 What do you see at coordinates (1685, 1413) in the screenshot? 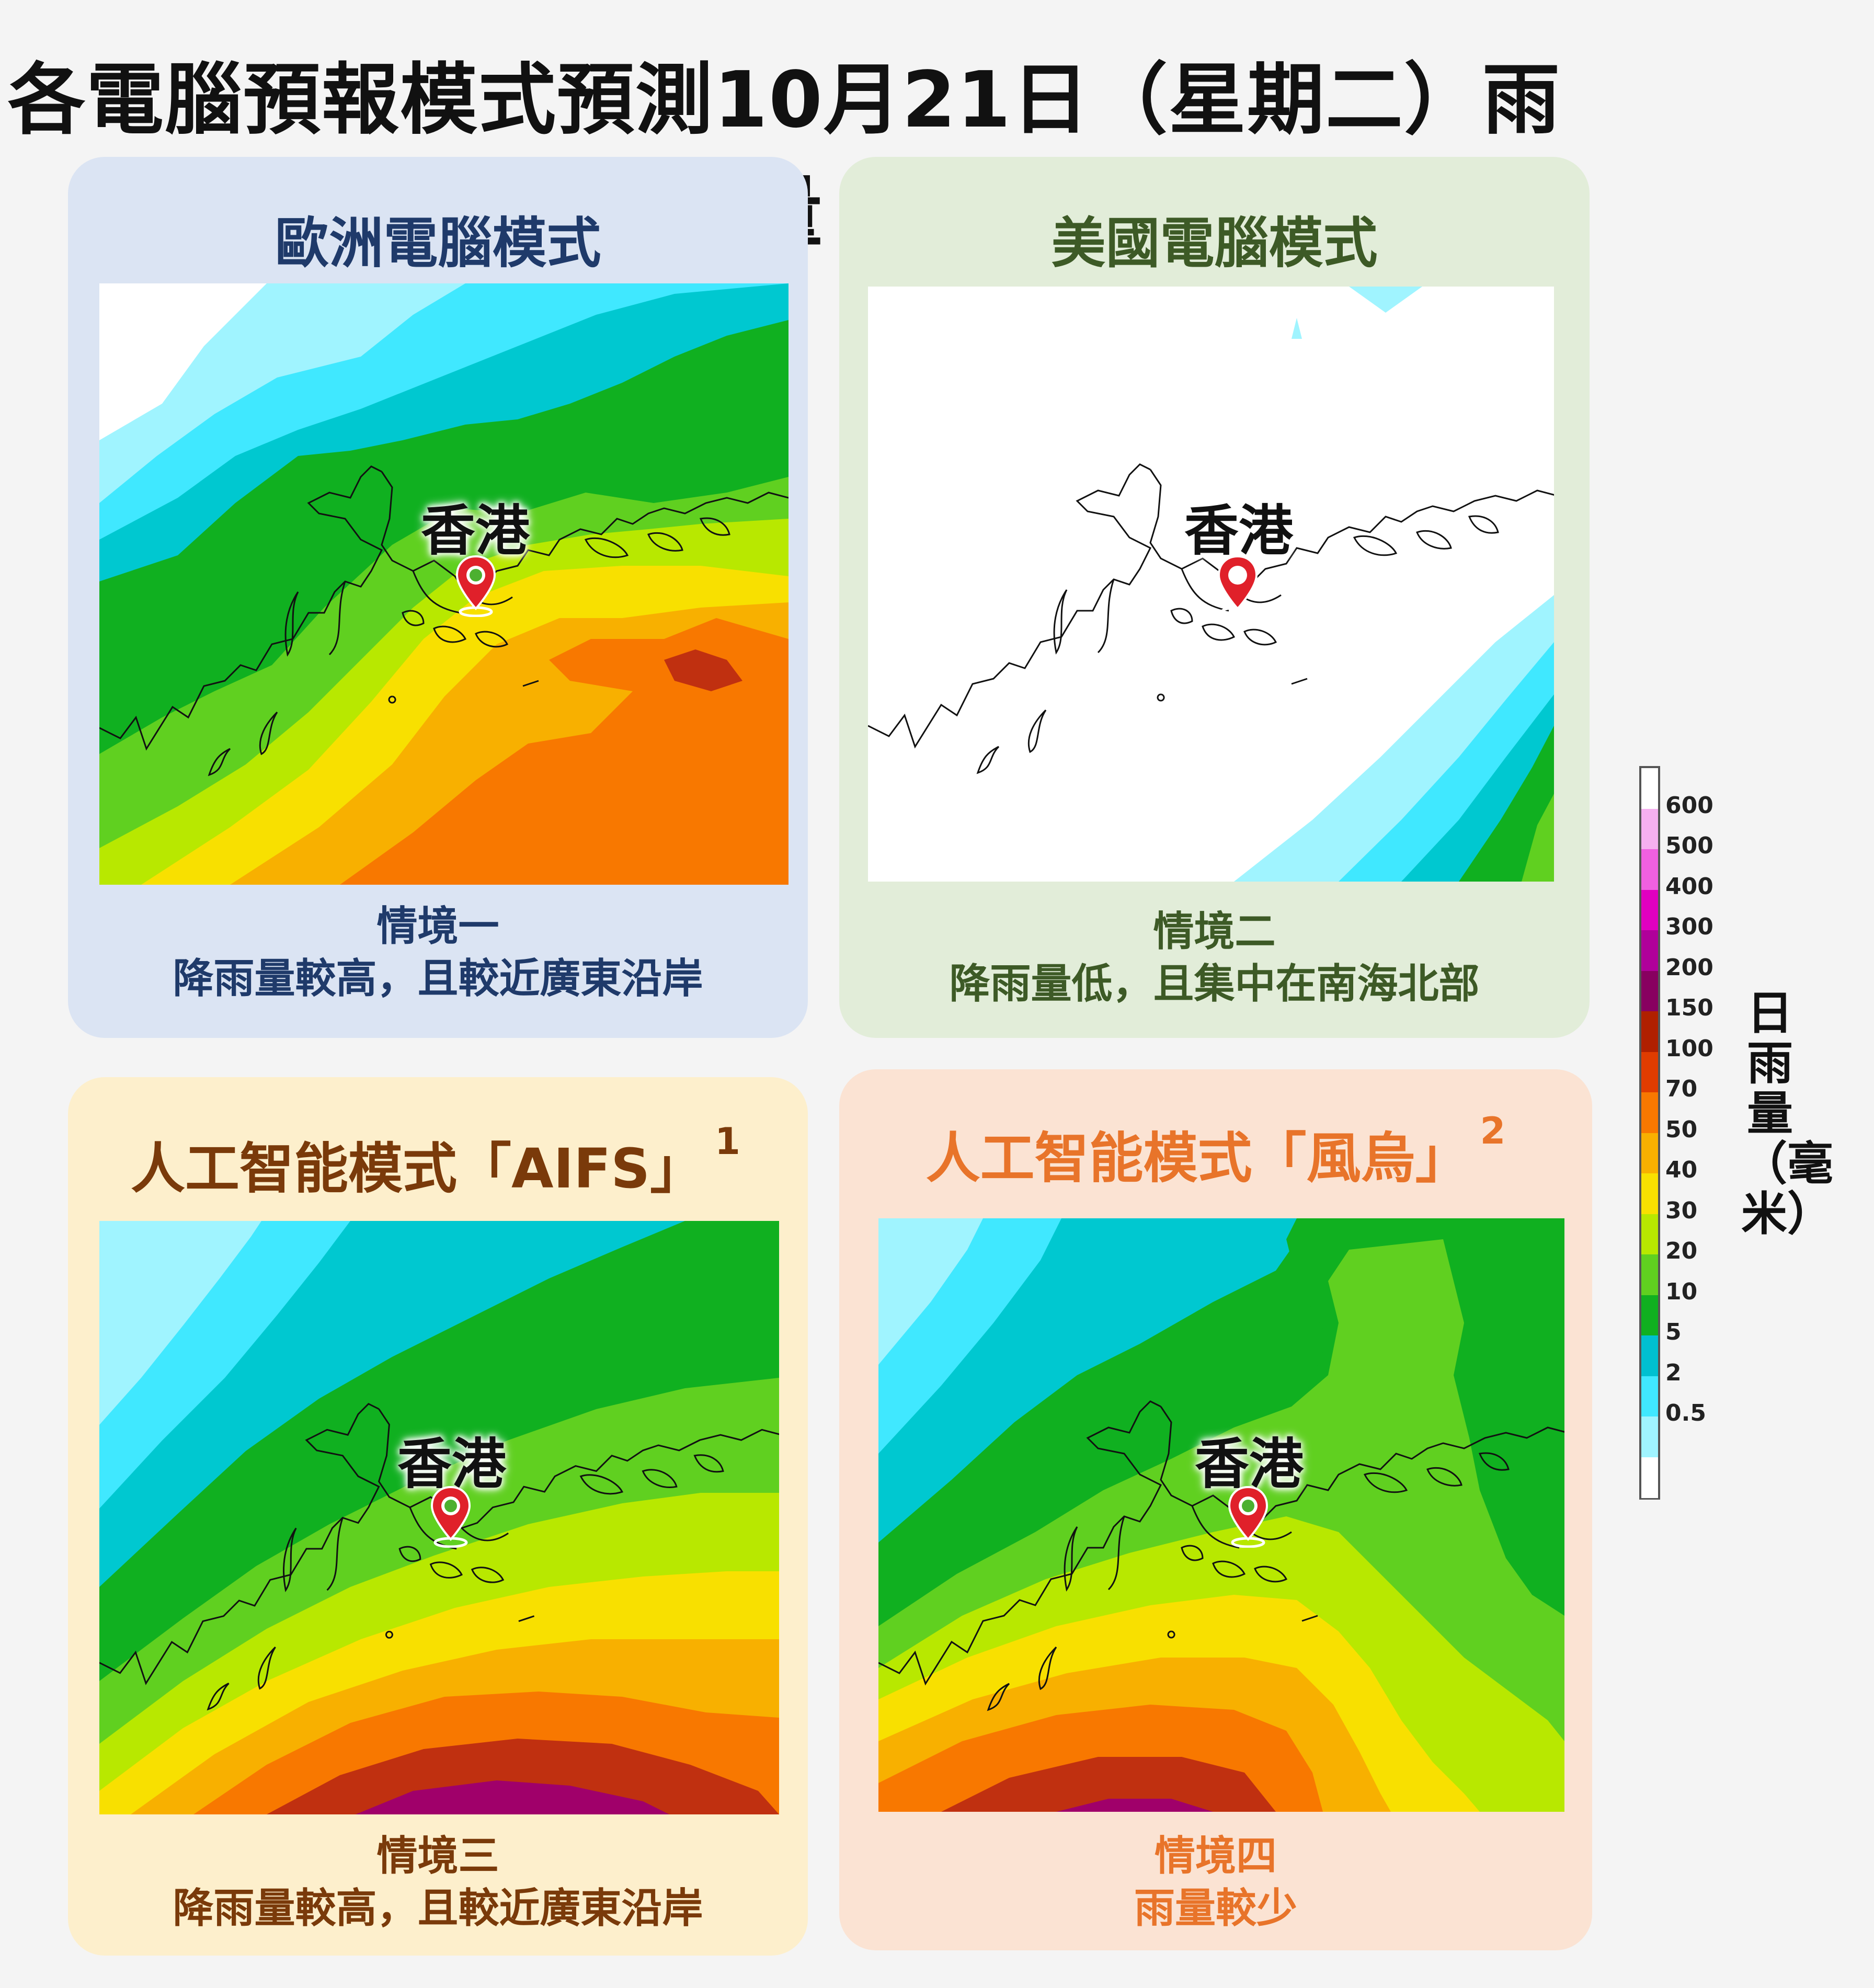
I see `colorbar-tick-label: 0.5` at bounding box center [1685, 1413].